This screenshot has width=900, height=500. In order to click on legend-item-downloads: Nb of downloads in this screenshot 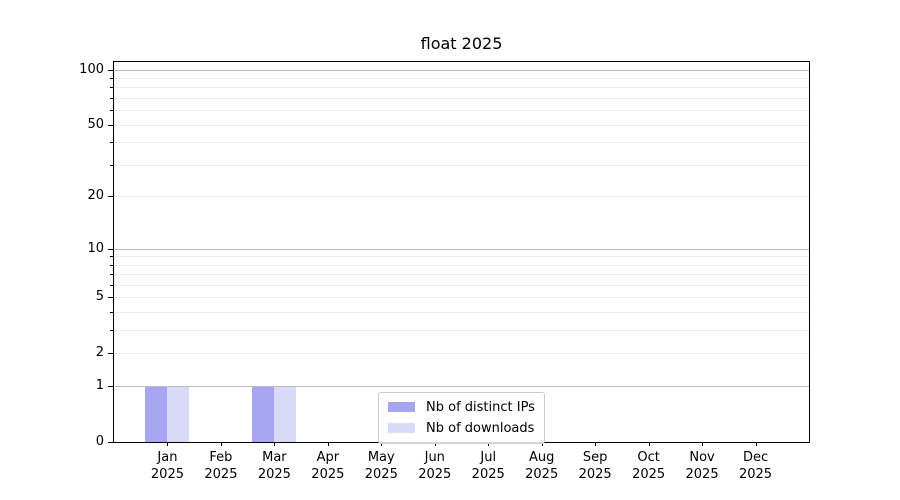, I will do `click(461, 428)`.